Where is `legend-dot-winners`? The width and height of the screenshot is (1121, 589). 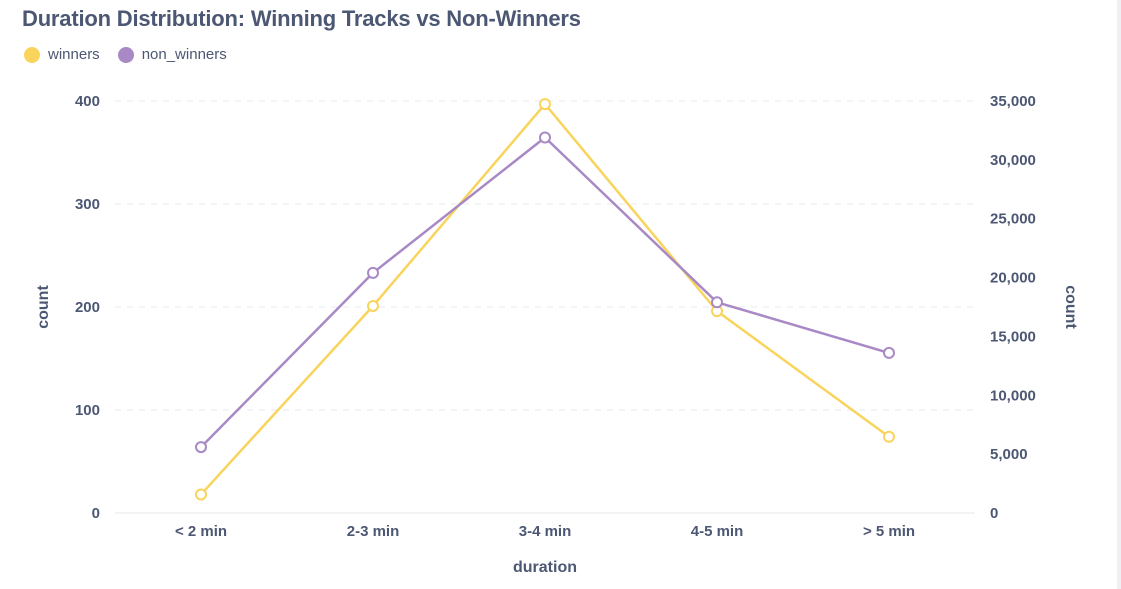
legend-dot-winners is located at coordinates (32, 54).